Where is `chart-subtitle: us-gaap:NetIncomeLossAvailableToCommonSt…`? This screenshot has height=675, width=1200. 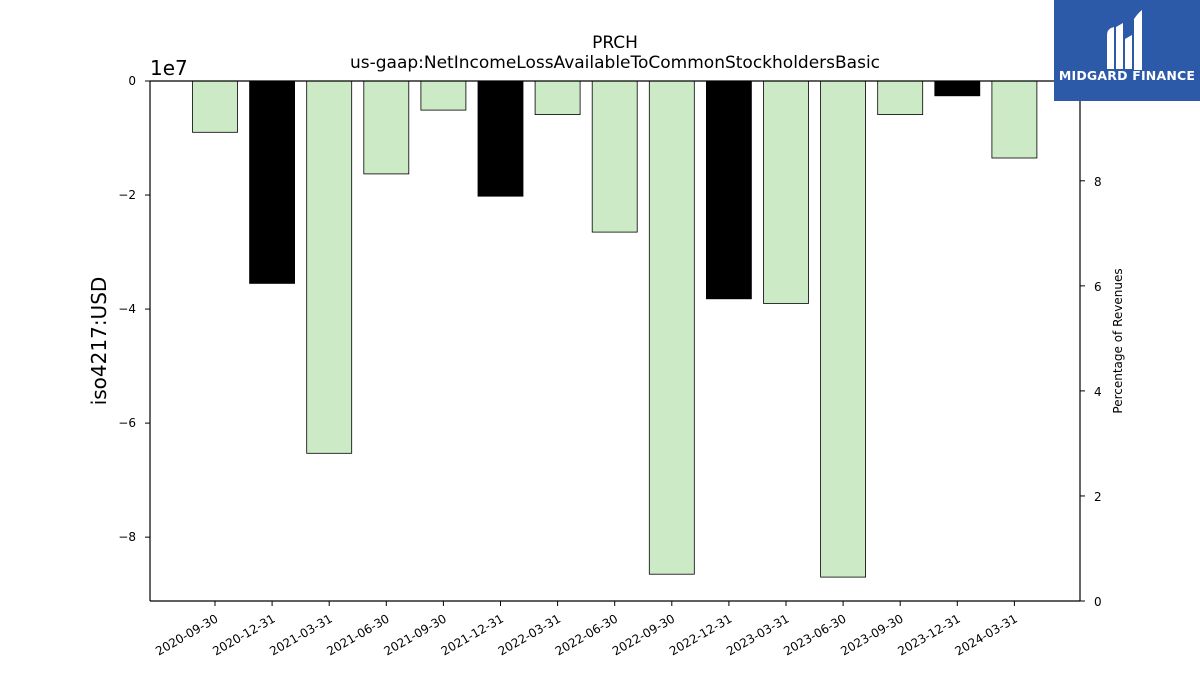 chart-subtitle: us-gaap:NetIncomeLossAvailableToCommonSt… is located at coordinates (615, 63).